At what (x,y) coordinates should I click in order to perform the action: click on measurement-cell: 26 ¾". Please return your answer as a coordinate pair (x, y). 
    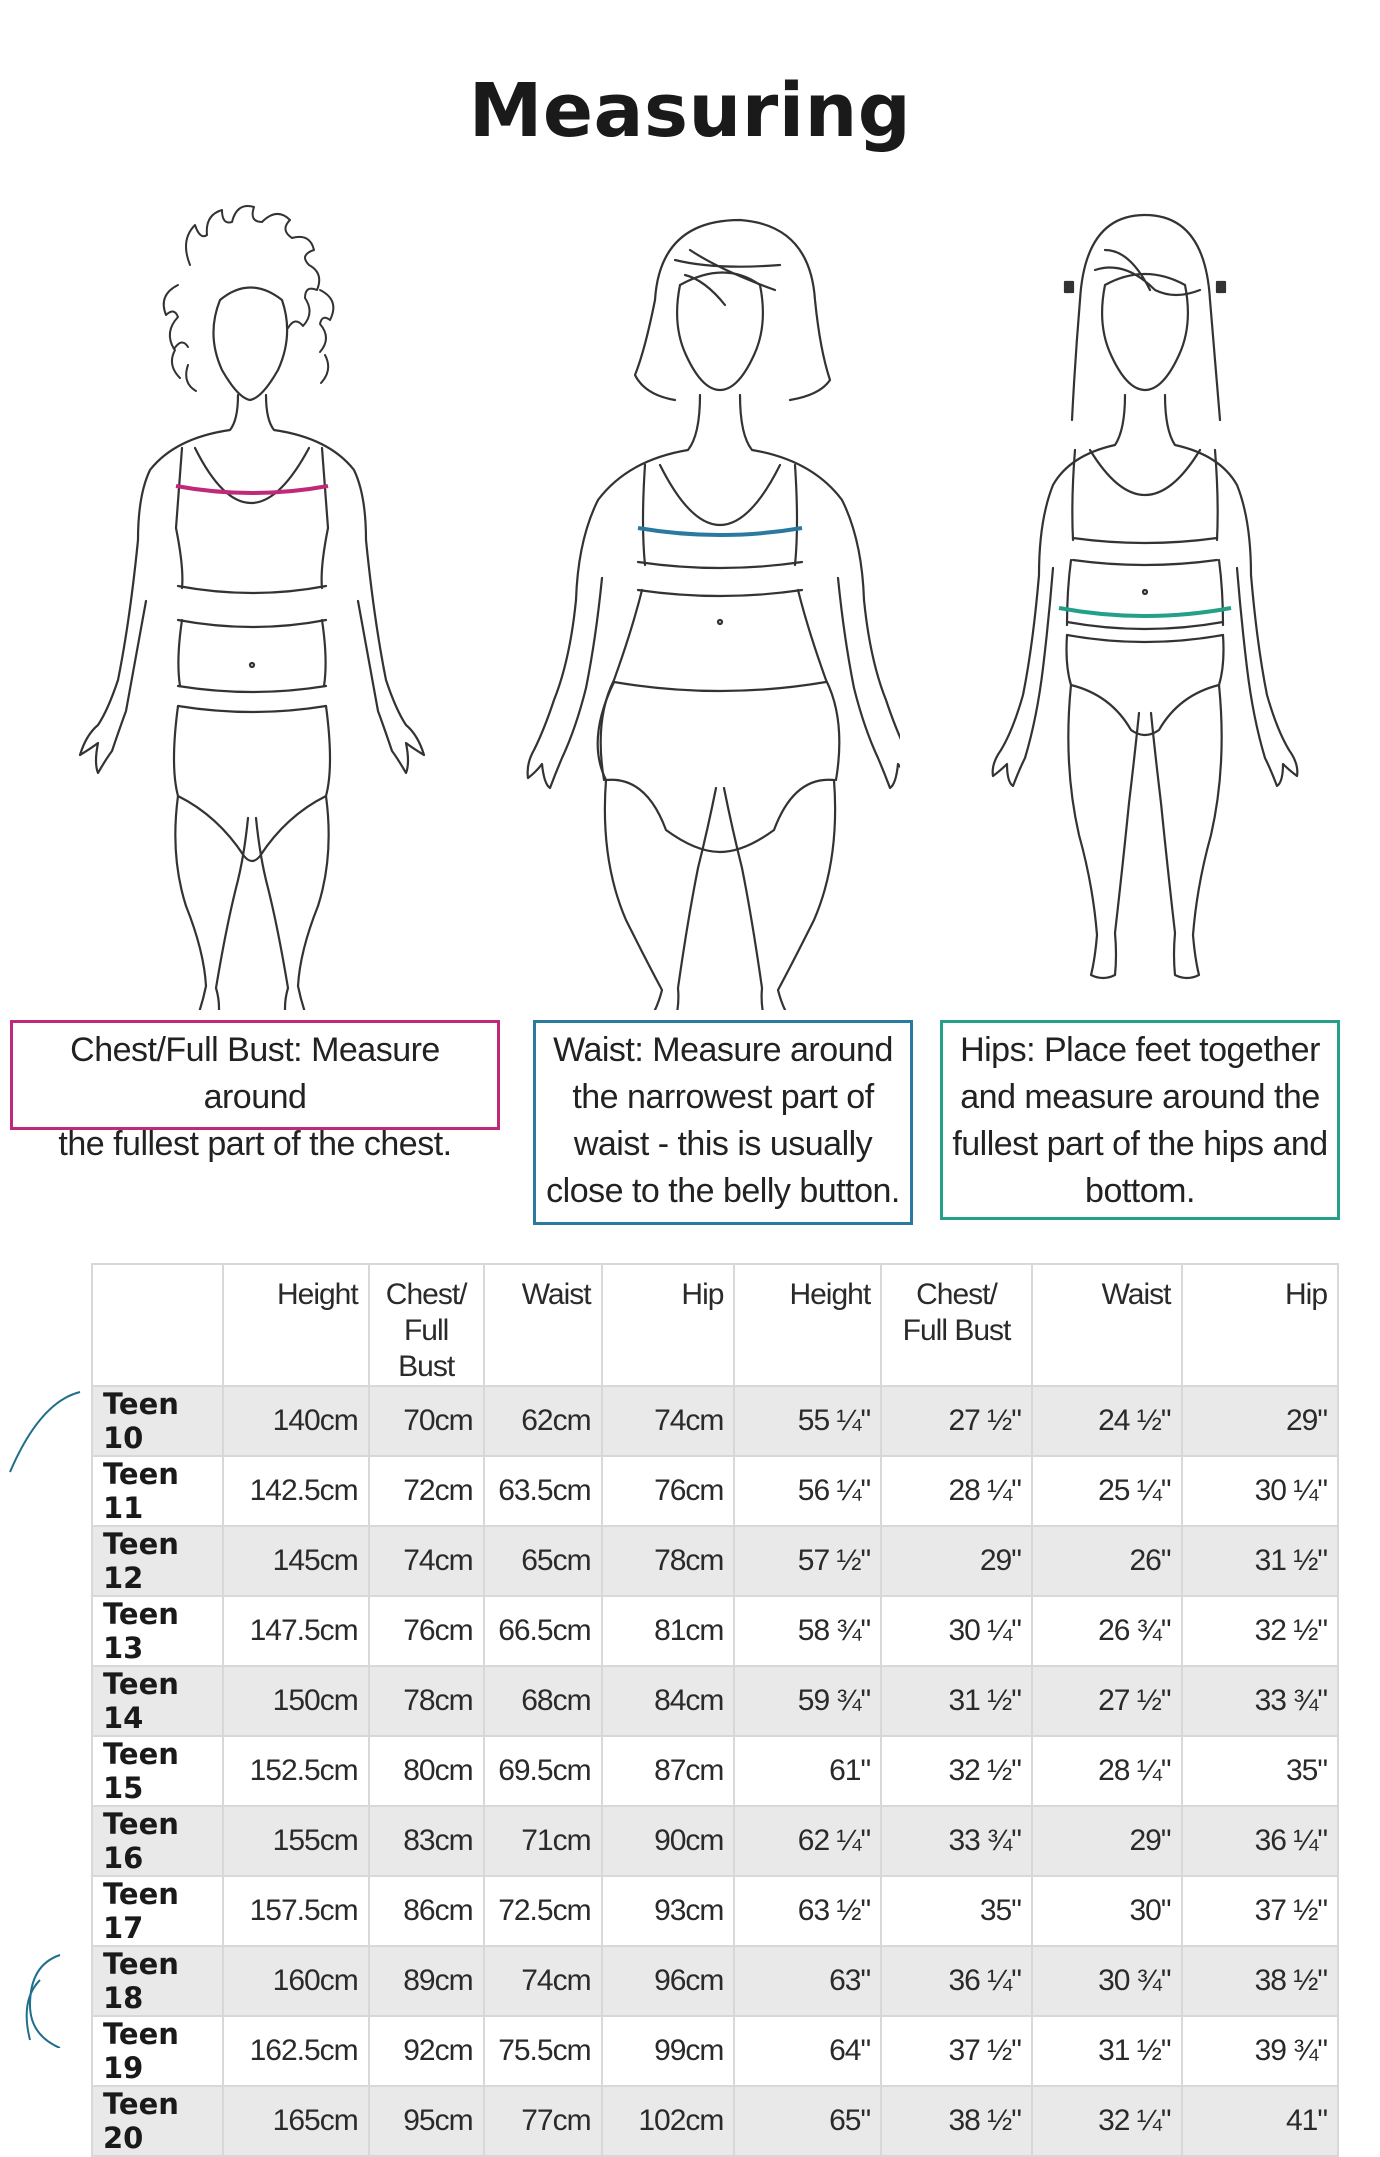
    Looking at the image, I should click on (1106, 1631).